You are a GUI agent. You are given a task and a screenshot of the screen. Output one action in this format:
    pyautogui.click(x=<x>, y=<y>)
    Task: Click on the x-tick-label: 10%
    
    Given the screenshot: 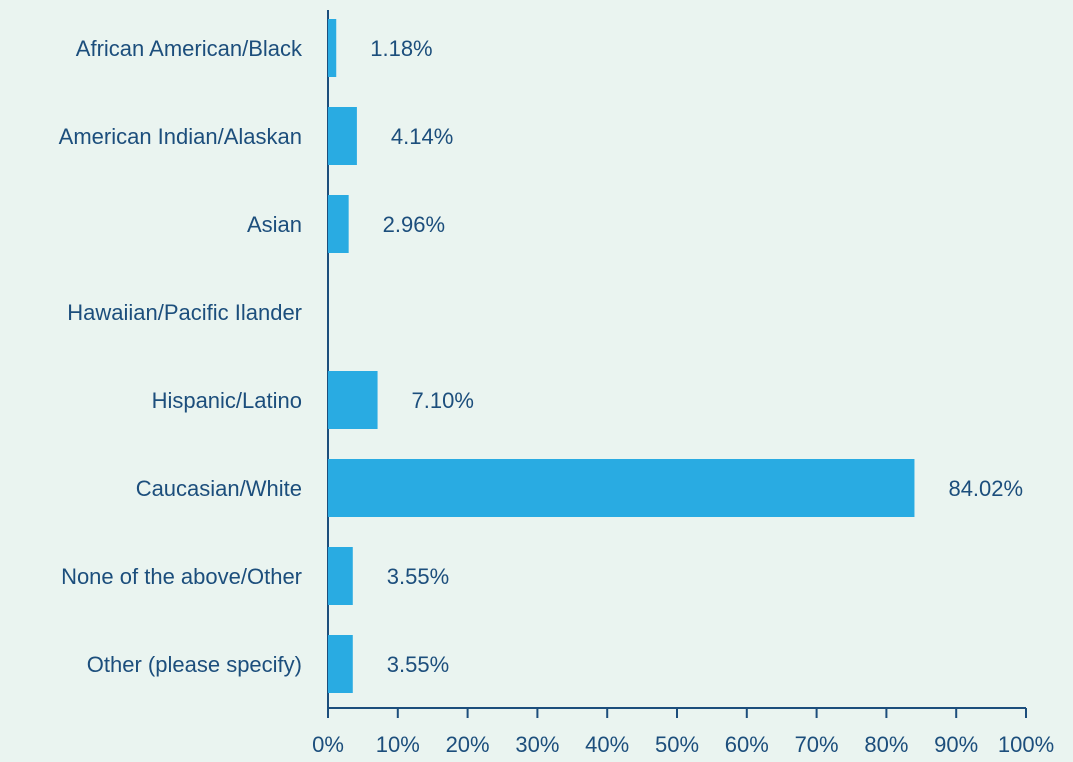 What is the action you would take?
    pyautogui.click(x=398, y=744)
    